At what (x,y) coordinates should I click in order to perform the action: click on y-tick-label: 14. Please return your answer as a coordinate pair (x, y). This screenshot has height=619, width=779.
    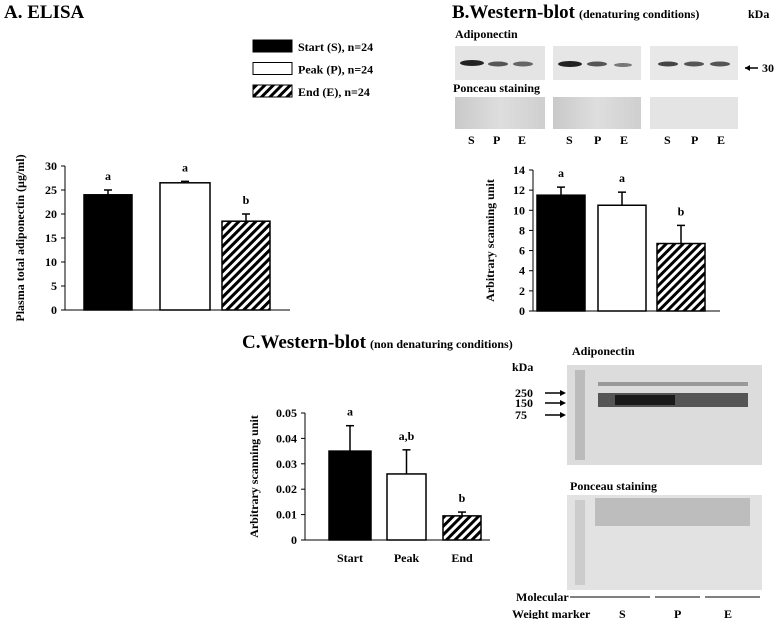
    Looking at the image, I should click on (519, 170).